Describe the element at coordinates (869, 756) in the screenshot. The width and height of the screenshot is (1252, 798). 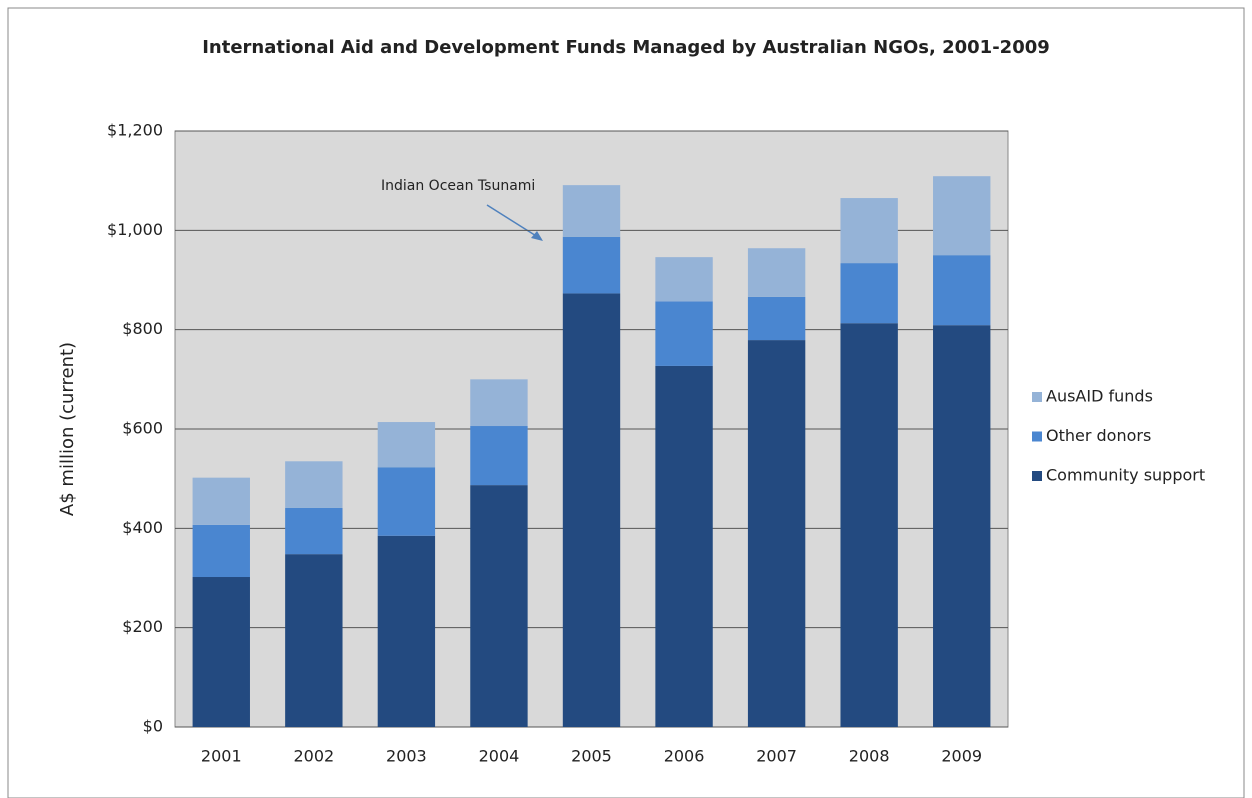
I see `x-tick-label: 2008` at that location.